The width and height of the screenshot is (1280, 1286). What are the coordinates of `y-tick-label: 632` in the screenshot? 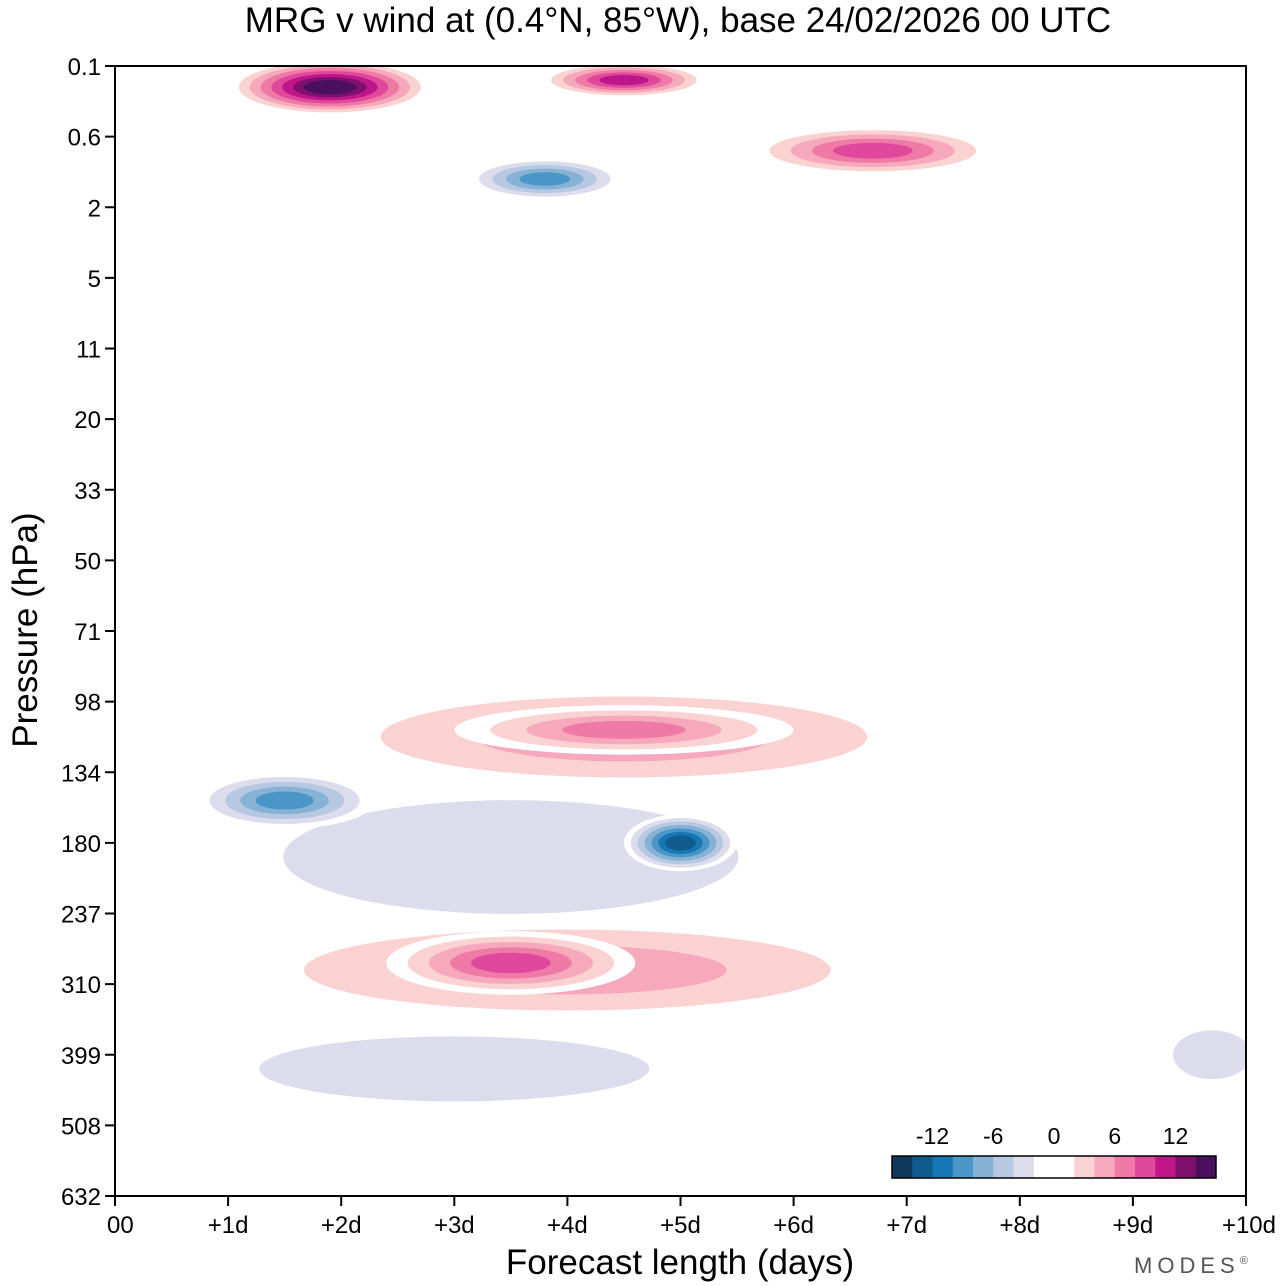 It's located at (81, 1197).